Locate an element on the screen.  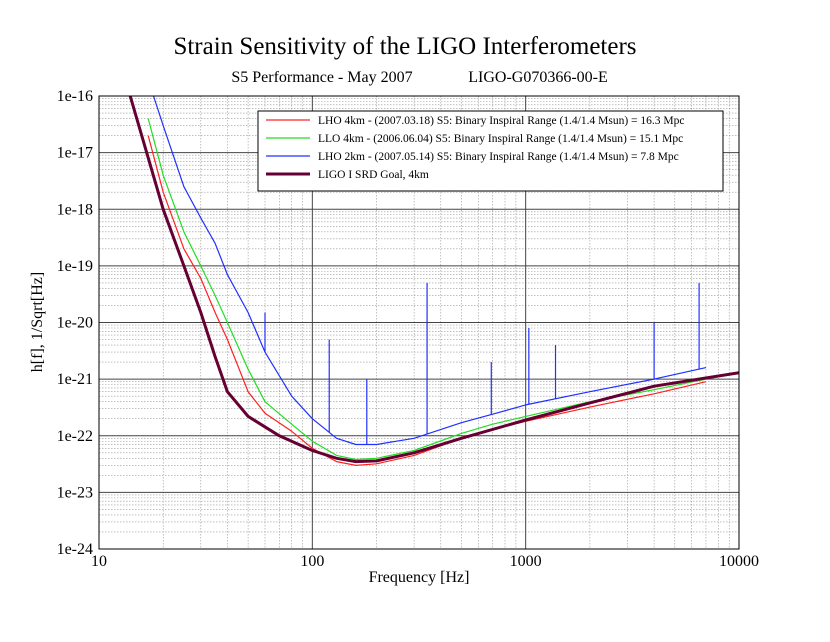
x-tick-label: 10000 is located at coordinates (739, 561).